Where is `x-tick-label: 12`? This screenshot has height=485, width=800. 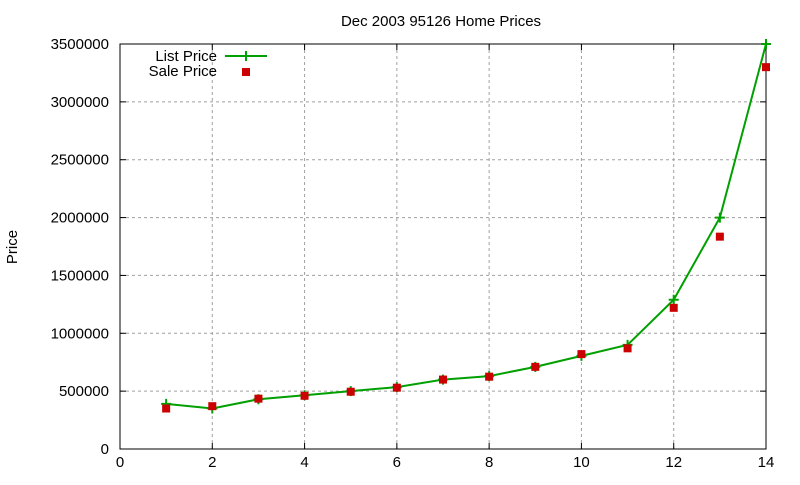 x-tick-label: 12 is located at coordinates (673, 462).